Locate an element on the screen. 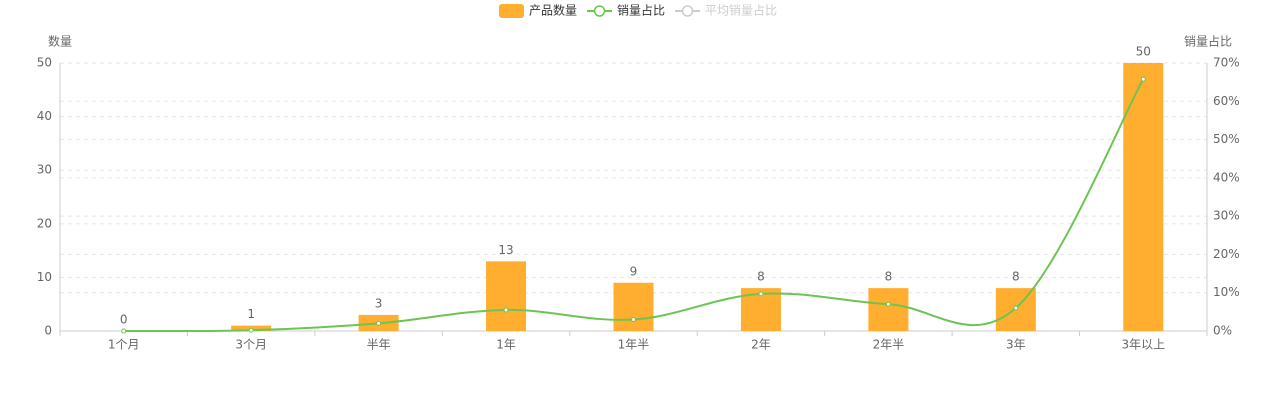 The height and width of the screenshot is (400, 1278). bar-value-label: 3 is located at coordinates (379, 303).